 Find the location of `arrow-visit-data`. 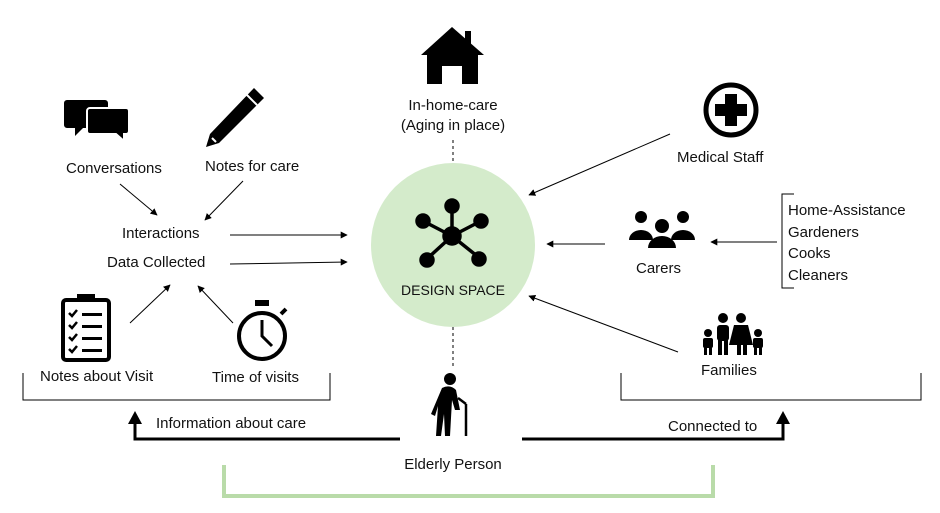

arrow-visit-data is located at coordinates (150, 304).